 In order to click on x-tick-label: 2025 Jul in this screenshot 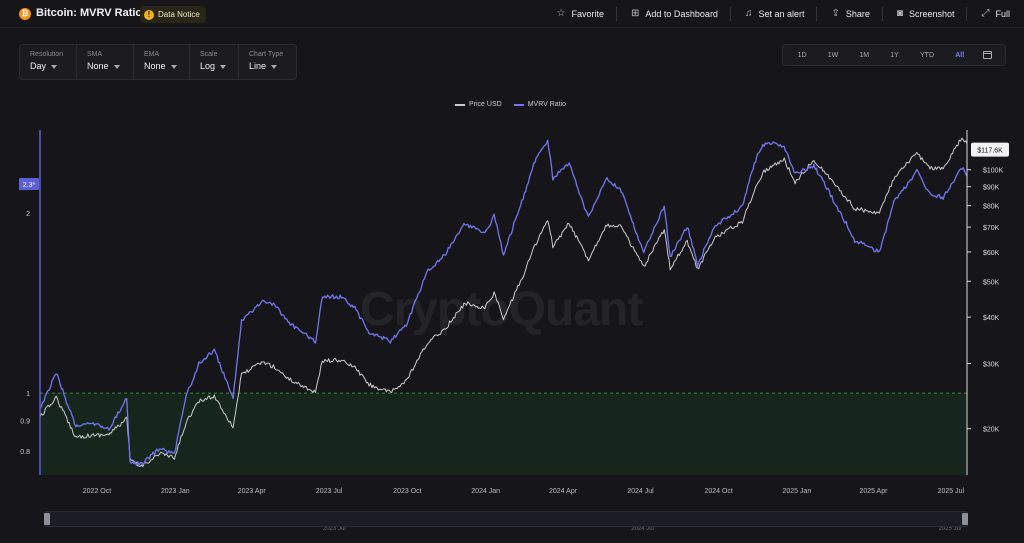, I will do `click(951, 491)`.